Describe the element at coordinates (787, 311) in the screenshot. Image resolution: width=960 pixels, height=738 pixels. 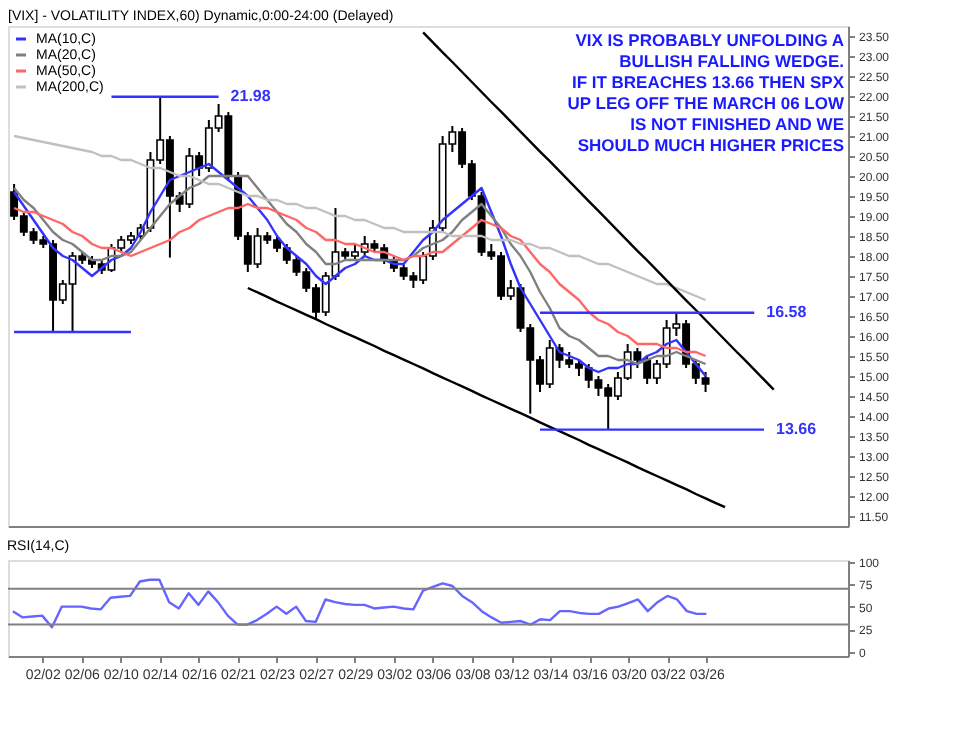
I see `series-label: 16.58` at that location.